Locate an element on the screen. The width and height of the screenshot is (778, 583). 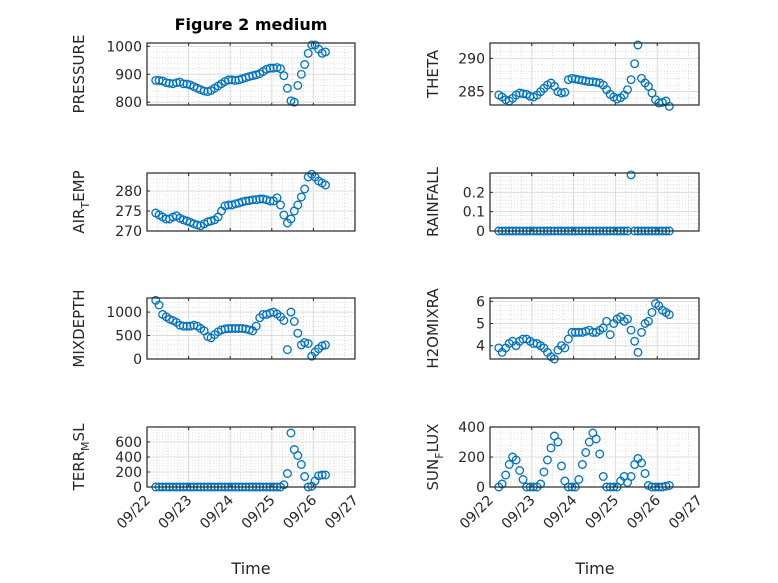
subplot-air-temp: 270 275 280 AIRTEMP is located at coordinates (213, 204).